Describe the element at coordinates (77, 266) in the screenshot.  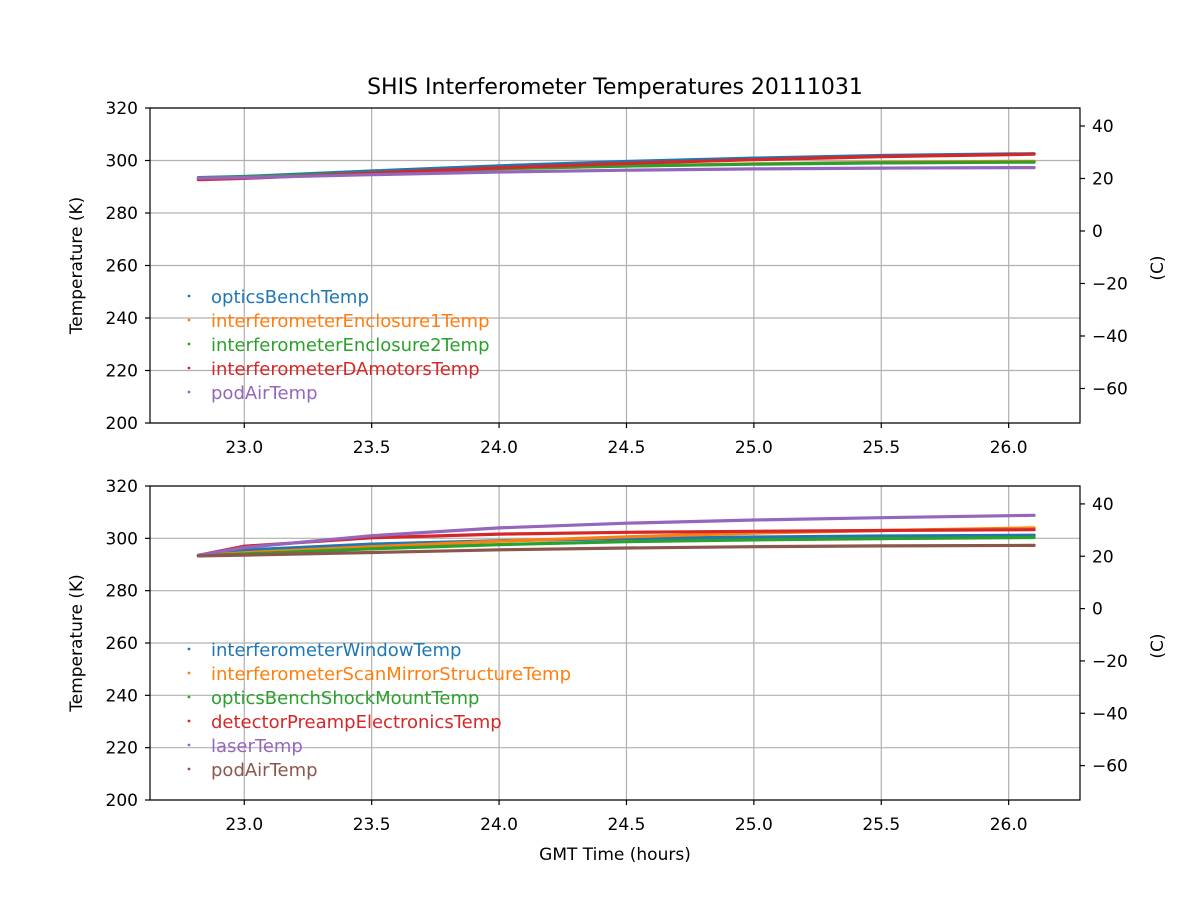
I see `panel-0-y-axis-label: Temperature (K)` at that location.